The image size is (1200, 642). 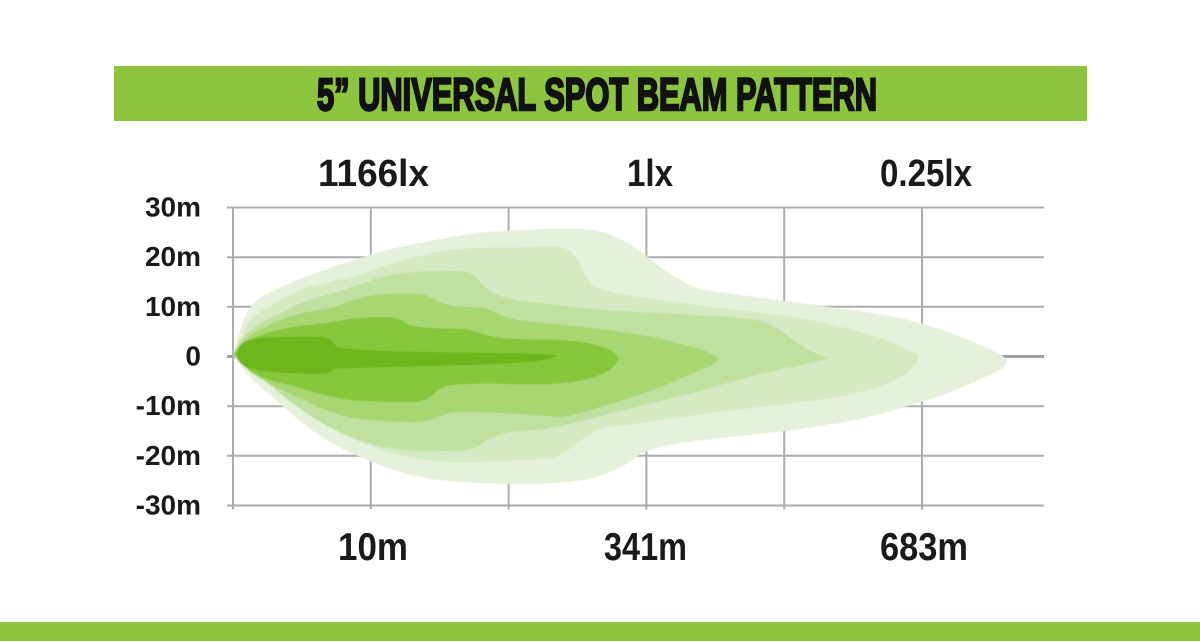 I want to click on svg-text: -20m, so click(x=168, y=455).